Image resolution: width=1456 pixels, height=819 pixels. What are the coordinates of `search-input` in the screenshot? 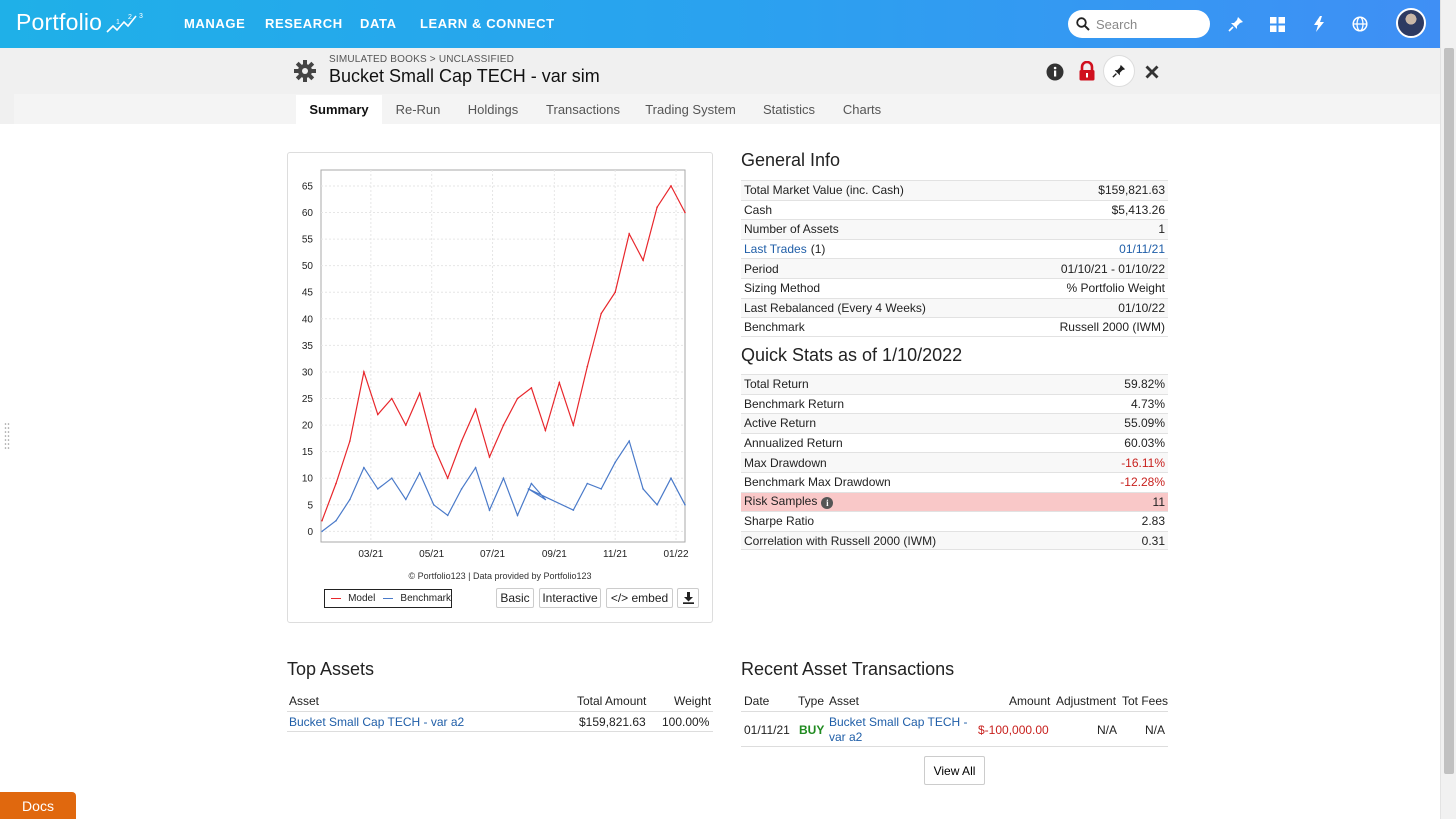 It's located at (1146, 24).